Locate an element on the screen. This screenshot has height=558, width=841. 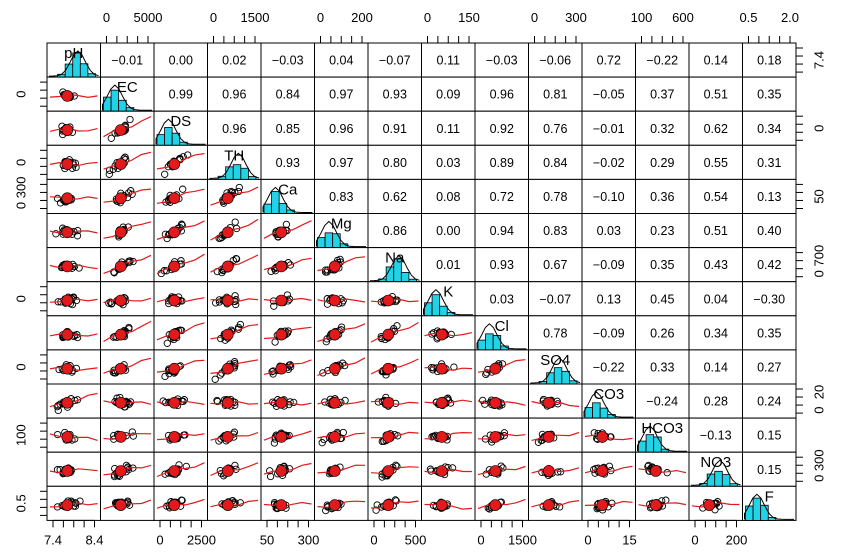
panel-TH-Na is located at coordinates (394, 162).